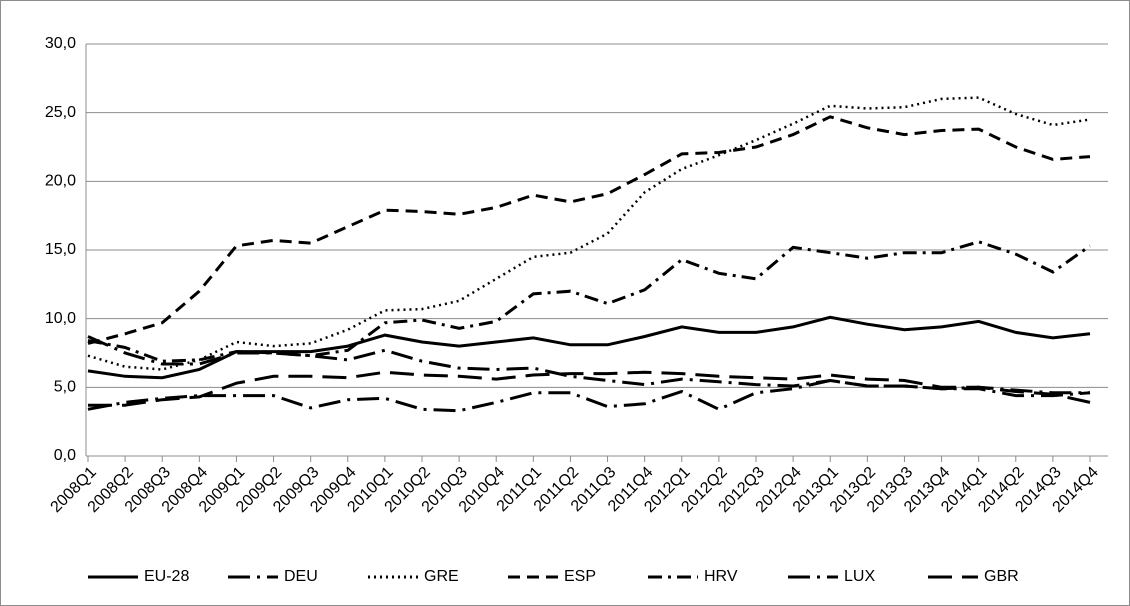  What do you see at coordinates (60, 318) in the screenshot?
I see `y-tick-label: 10,0` at bounding box center [60, 318].